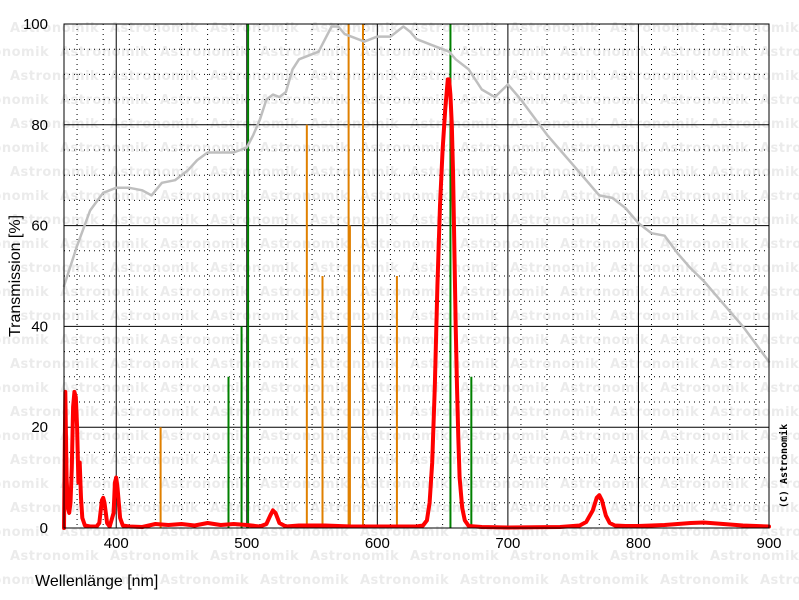  What do you see at coordinates (246, 543) in the screenshot?
I see `x-tick-label: 500` at bounding box center [246, 543].